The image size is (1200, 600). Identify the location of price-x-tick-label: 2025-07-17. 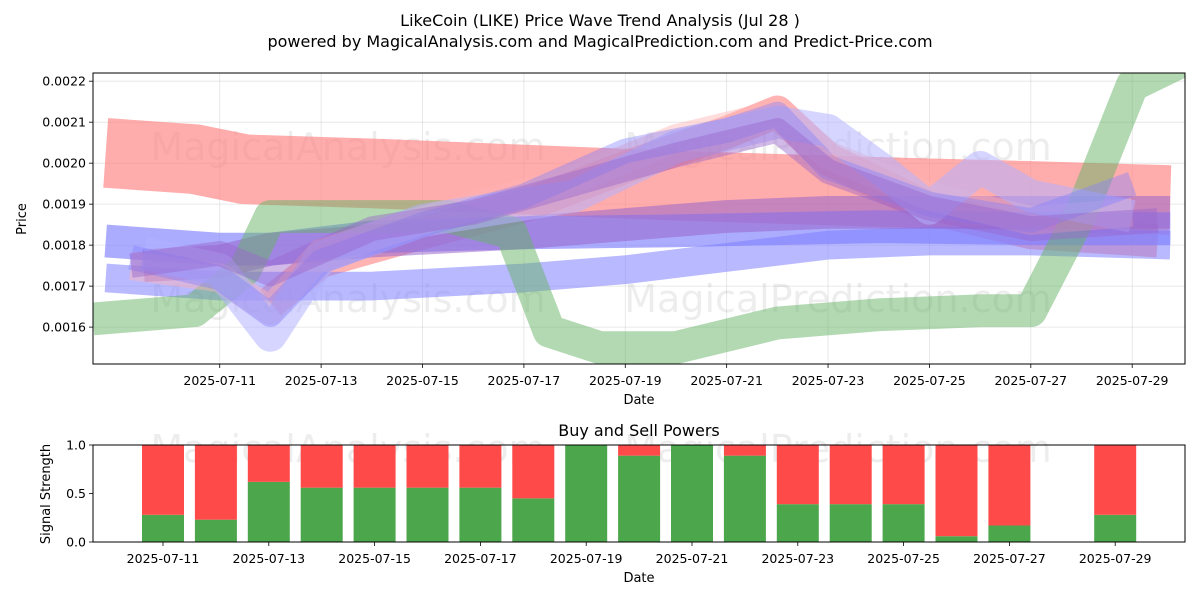
(524, 380).